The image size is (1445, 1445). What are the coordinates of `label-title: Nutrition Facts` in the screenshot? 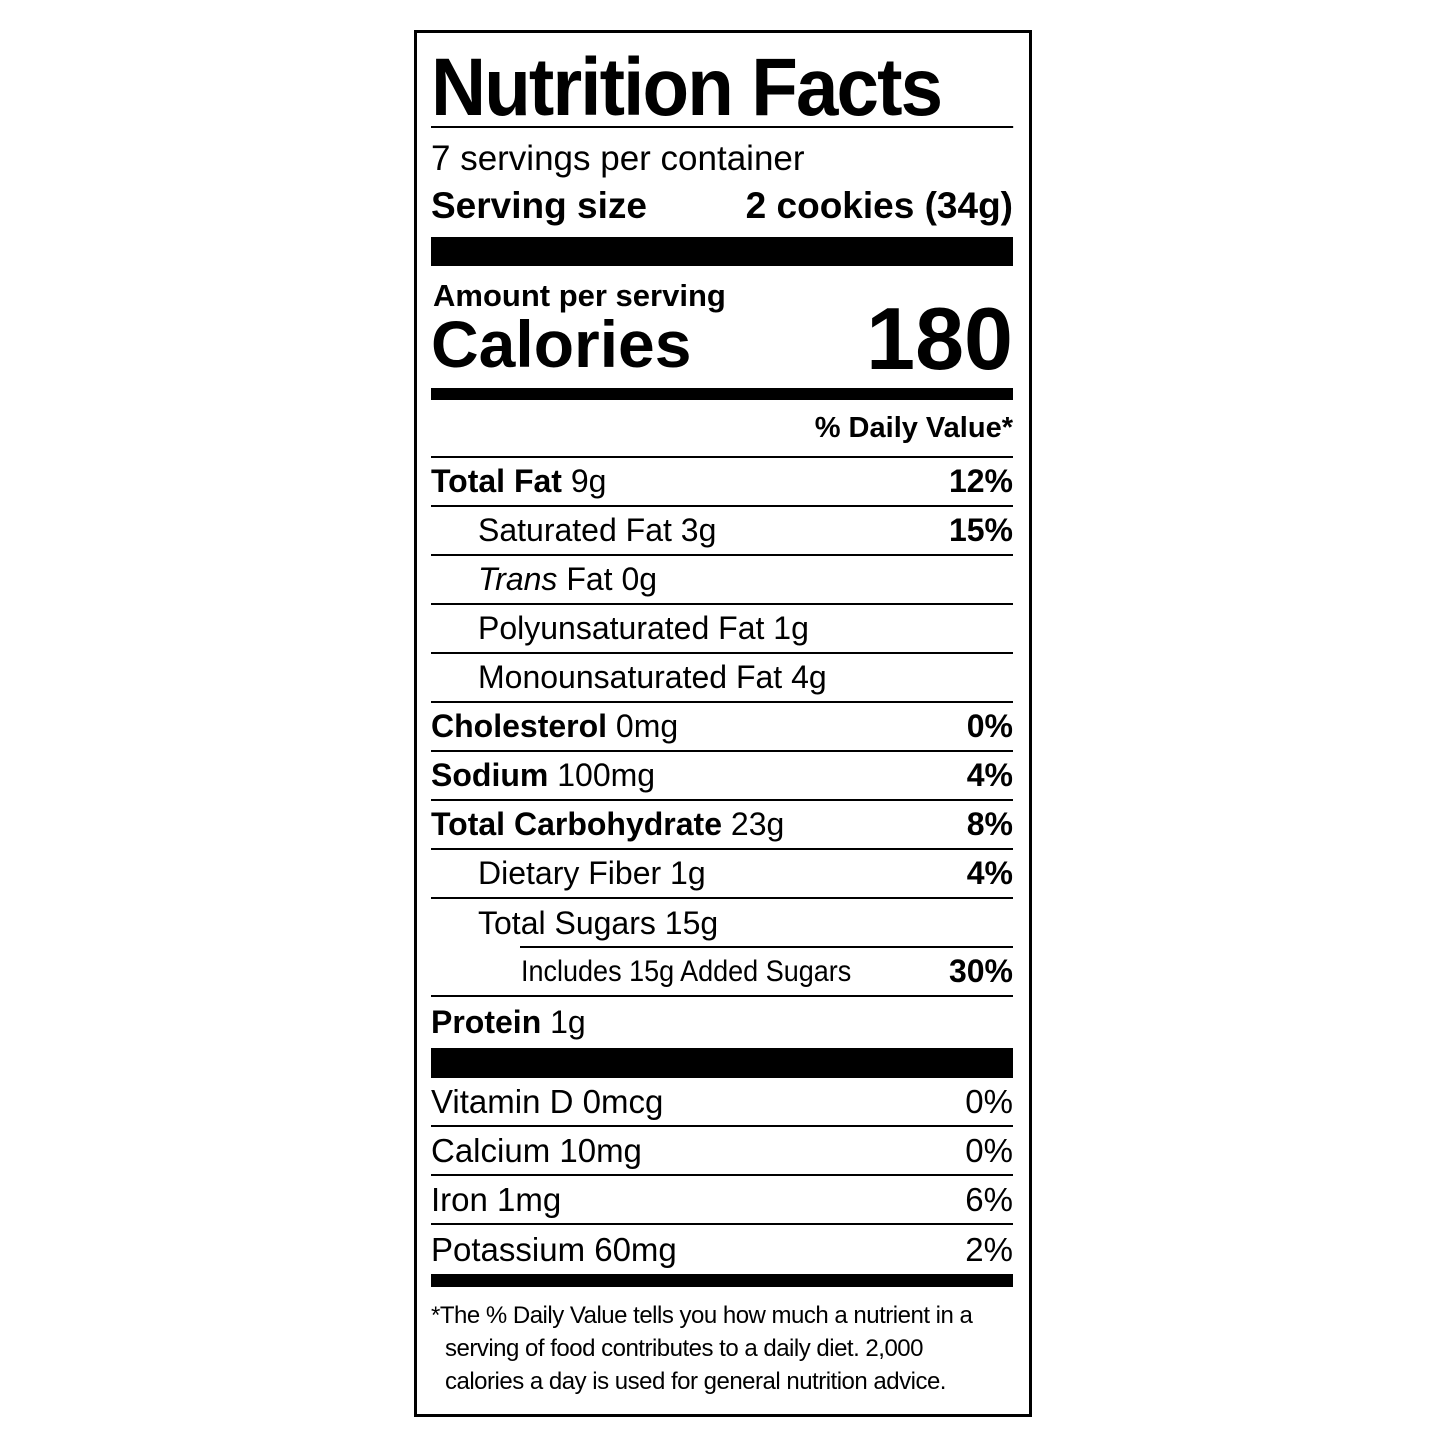 It's located at (722, 79).